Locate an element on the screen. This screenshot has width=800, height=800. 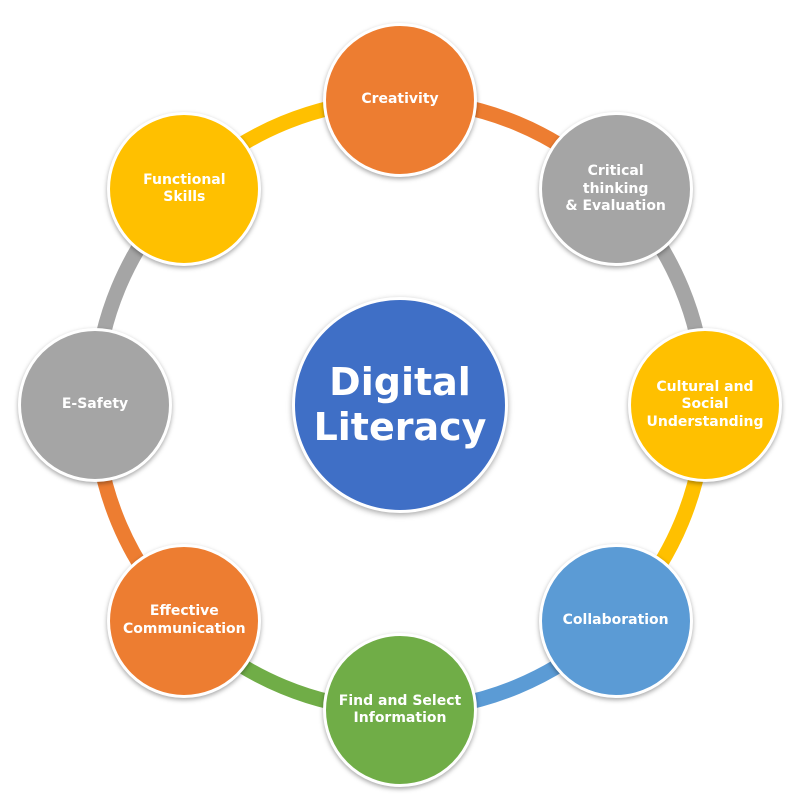
node-effective-communication: Effective Communication is located at coordinates (184, 620).